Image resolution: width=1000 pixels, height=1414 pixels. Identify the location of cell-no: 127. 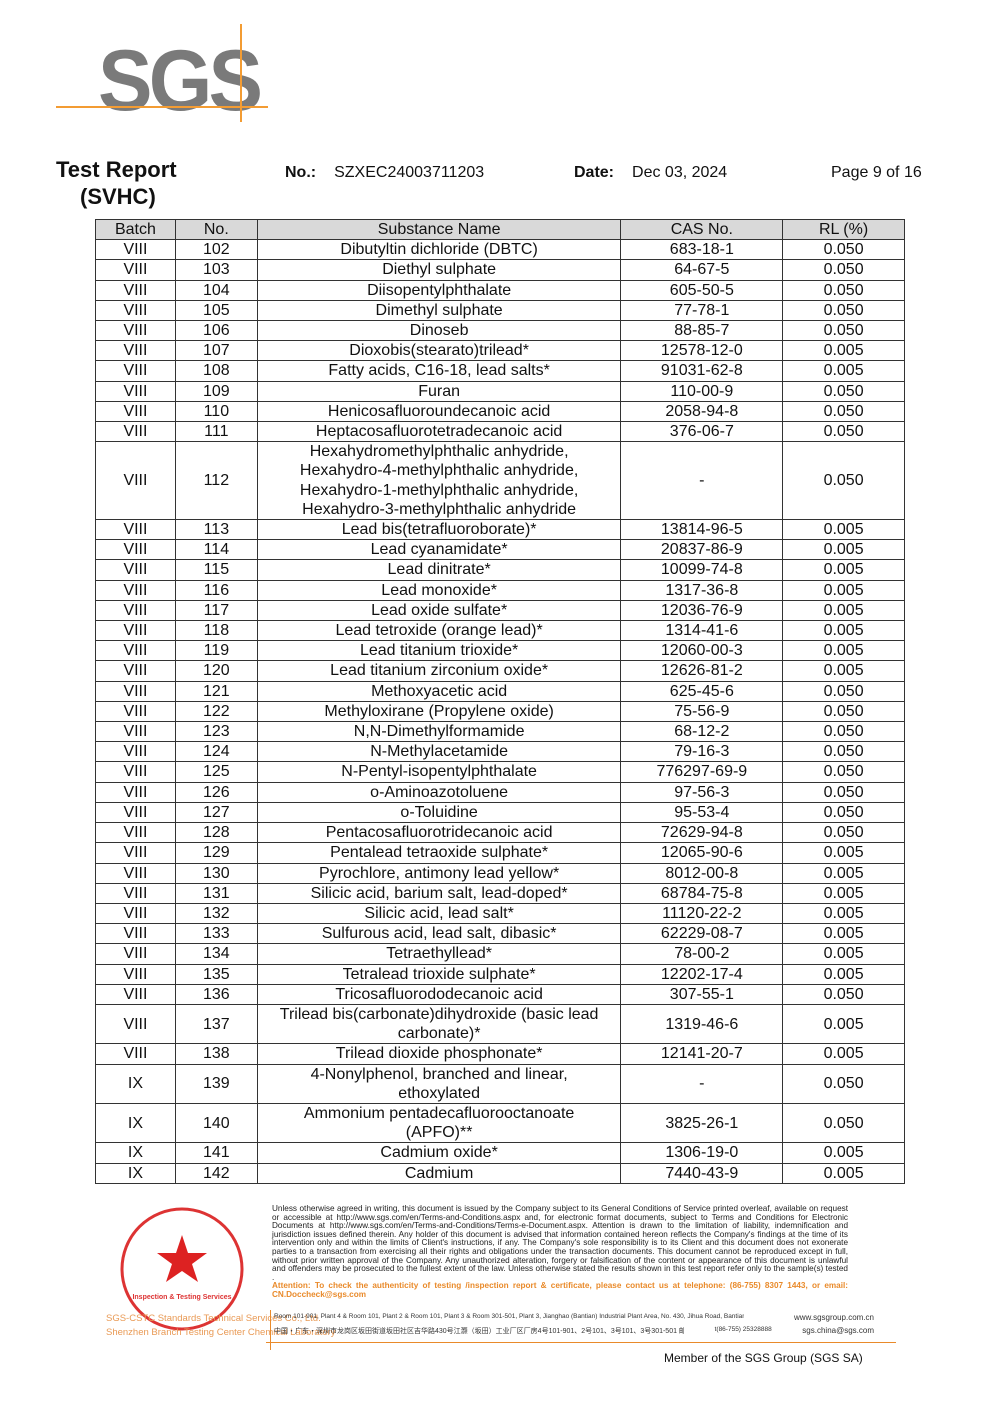
(216, 812).